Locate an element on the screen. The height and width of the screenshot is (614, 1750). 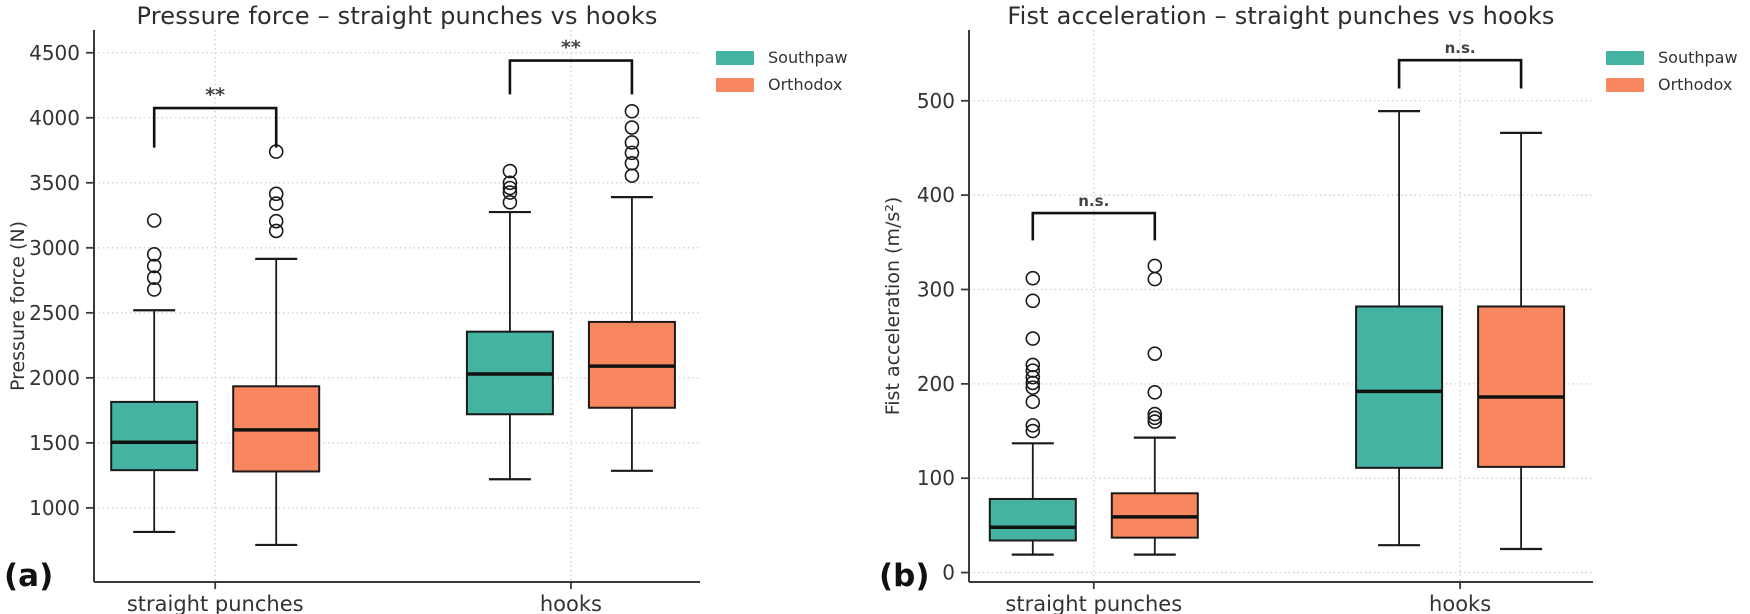
svg-text: 4000 is located at coordinates (54, 118).